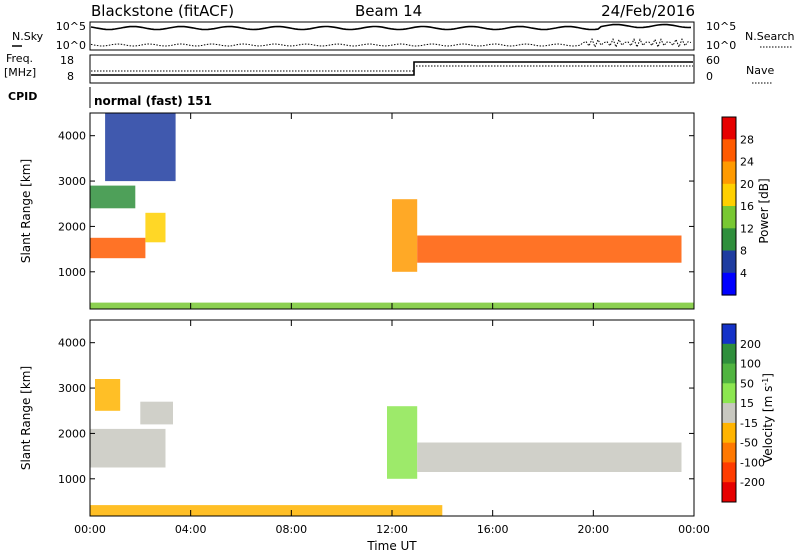 This screenshot has height=554, width=800. What do you see at coordinates (747, 403) in the screenshot?
I see `vel-colorbar-tick-3: 15` at bounding box center [747, 403].